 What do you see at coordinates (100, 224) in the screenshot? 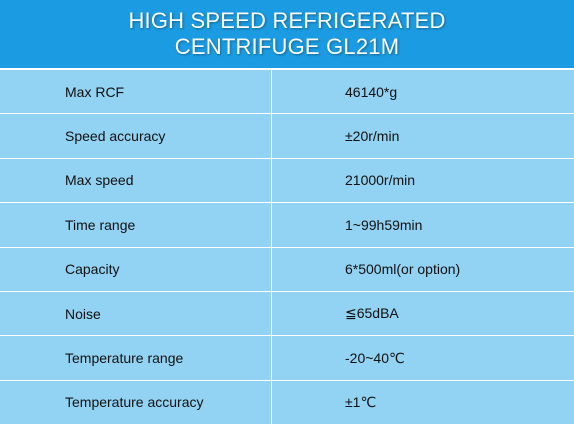
I see `spec-label: Time range` at bounding box center [100, 224].